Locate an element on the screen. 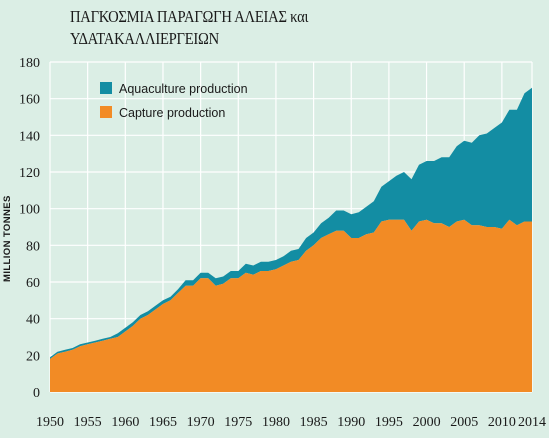 This screenshot has width=549, height=438. x-tick-label-1960: 1960 is located at coordinates (125, 422).